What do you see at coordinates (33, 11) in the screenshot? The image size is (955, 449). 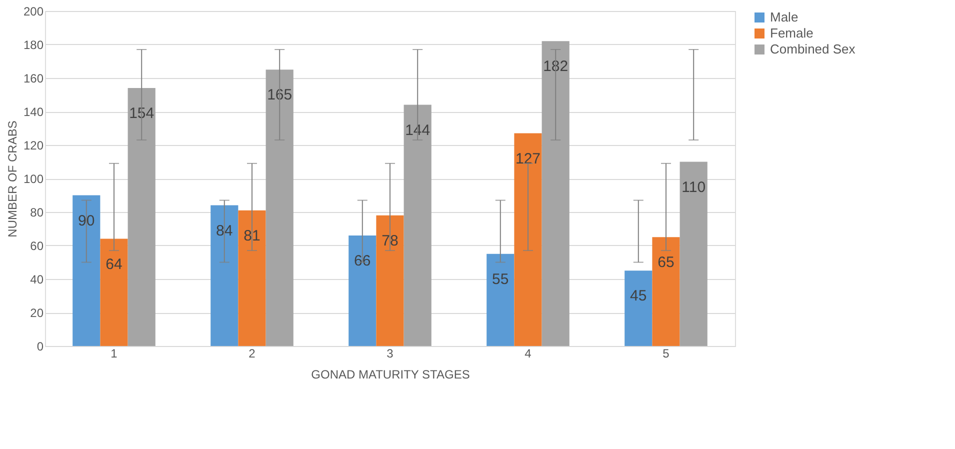 I see `y-tick-label: 200` at bounding box center [33, 11].